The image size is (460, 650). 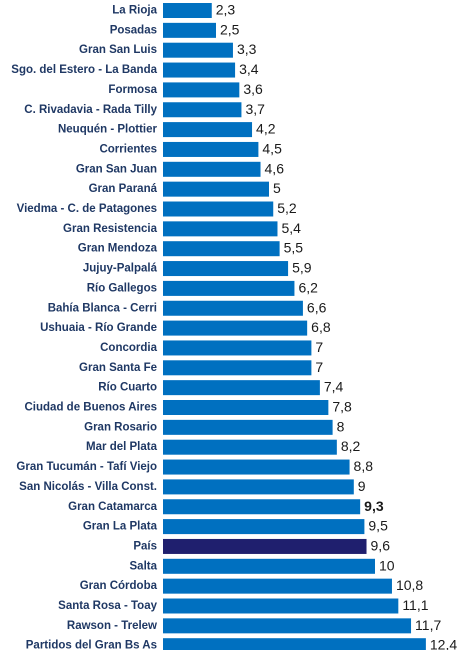 What do you see at coordinates (120, 269) in the screenshot?
I see `category-label: Jujuy-Palpalá` at bounding box center [120, 269].